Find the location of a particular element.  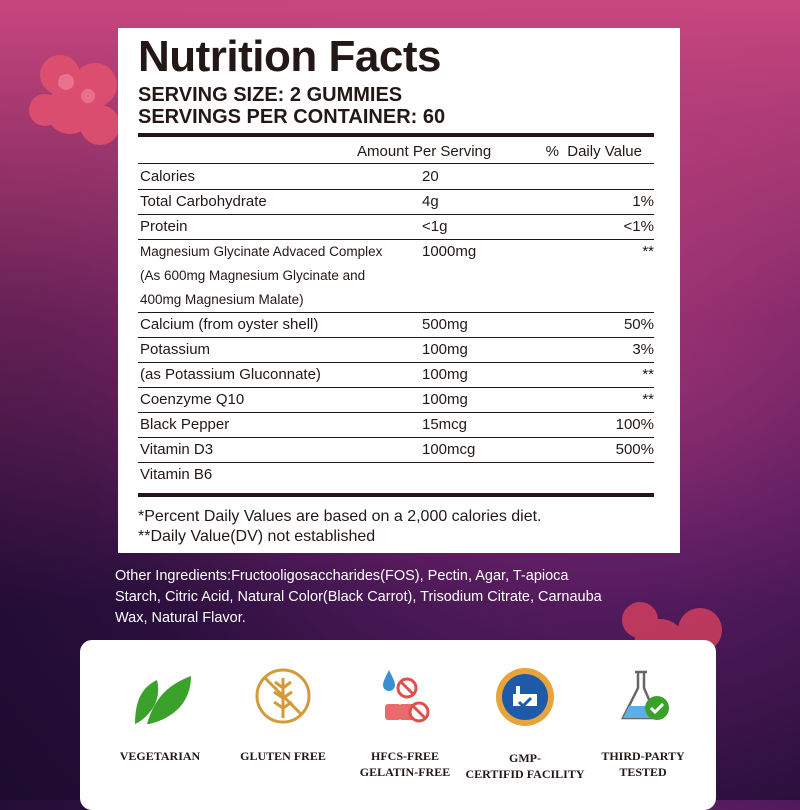

nutrient-name: Total Carbohydrate is located at coordinates (203, 201).